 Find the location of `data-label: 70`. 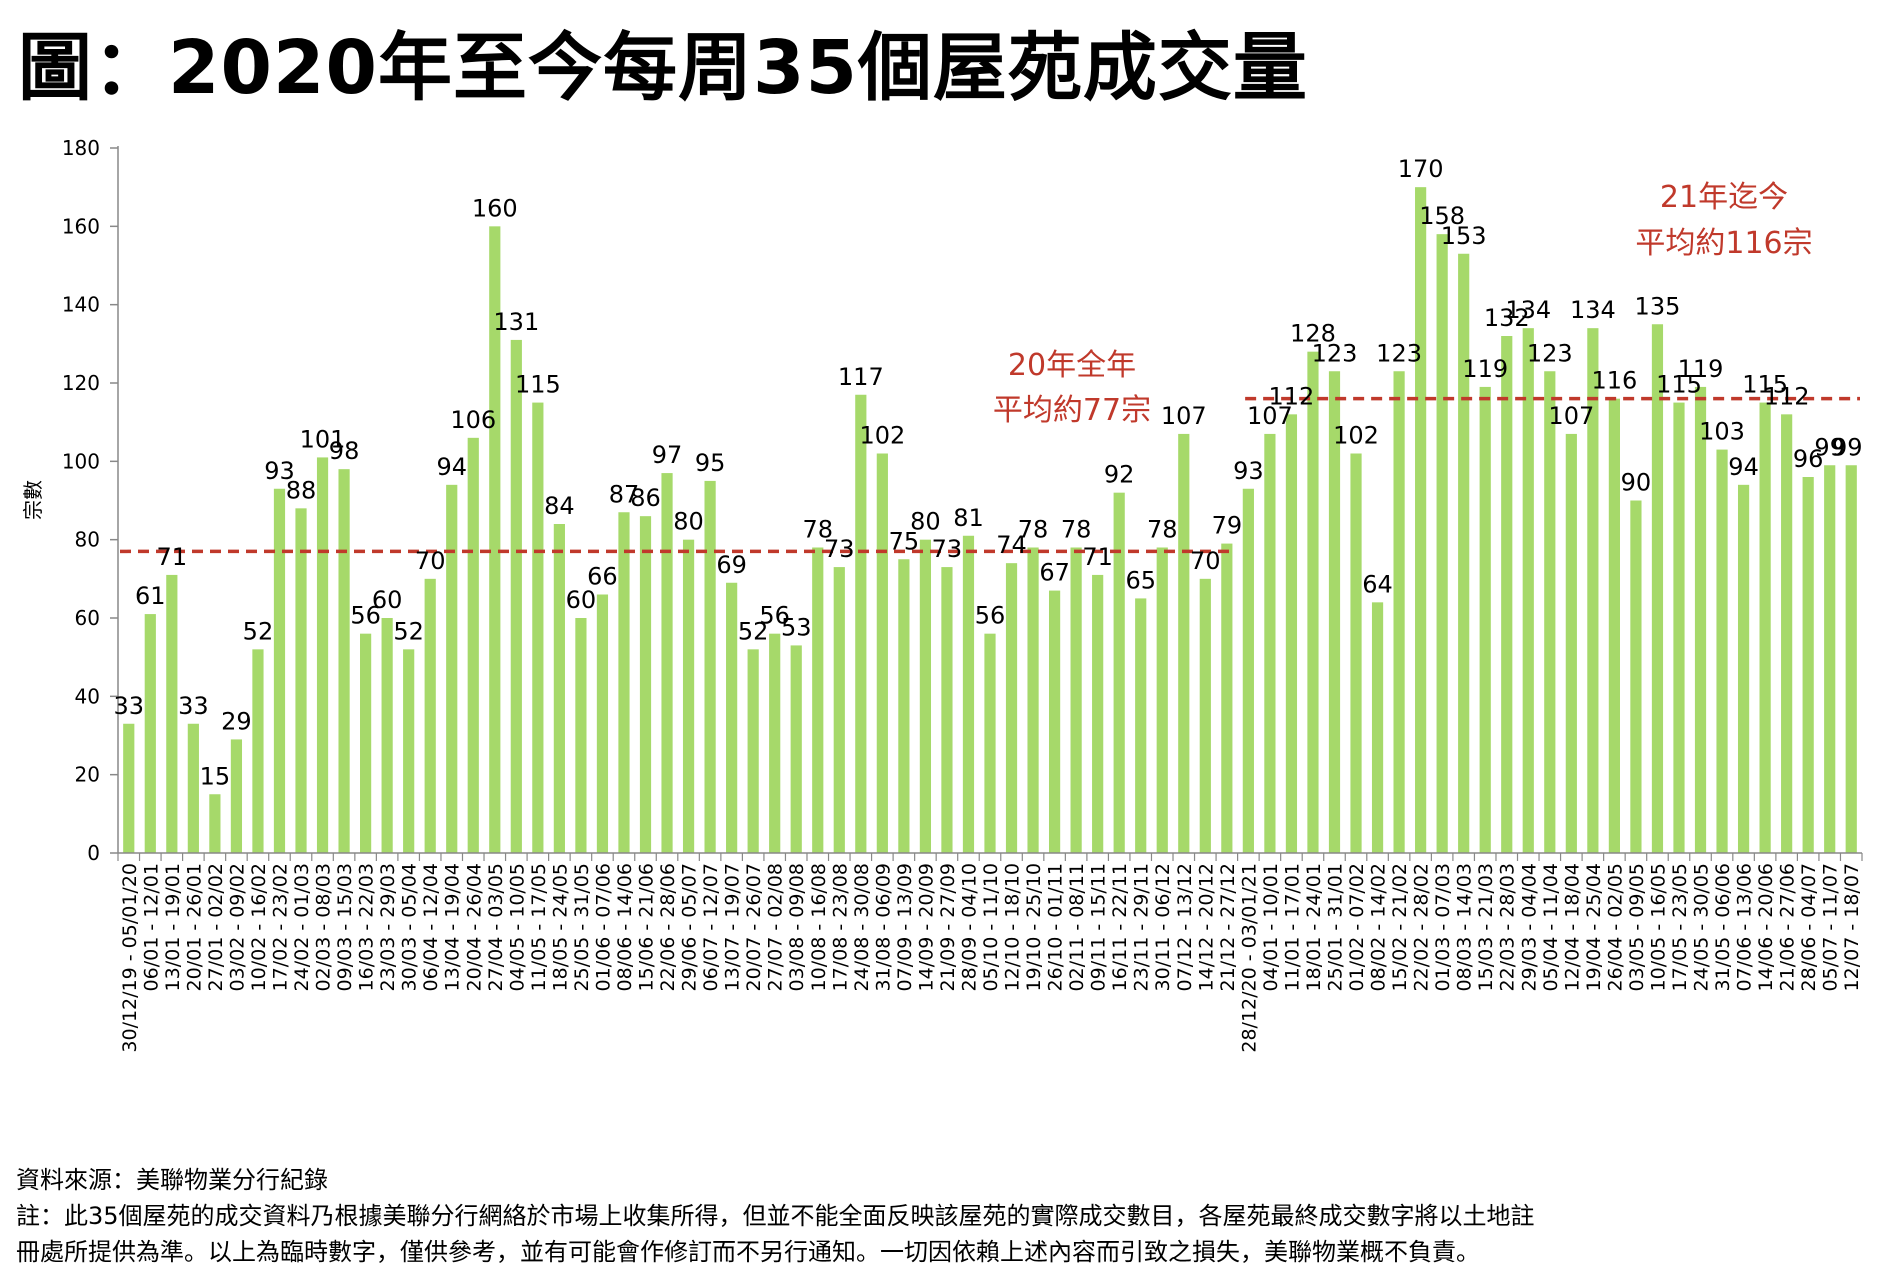

data-label: 70 is located at coordinates (1205, 561).